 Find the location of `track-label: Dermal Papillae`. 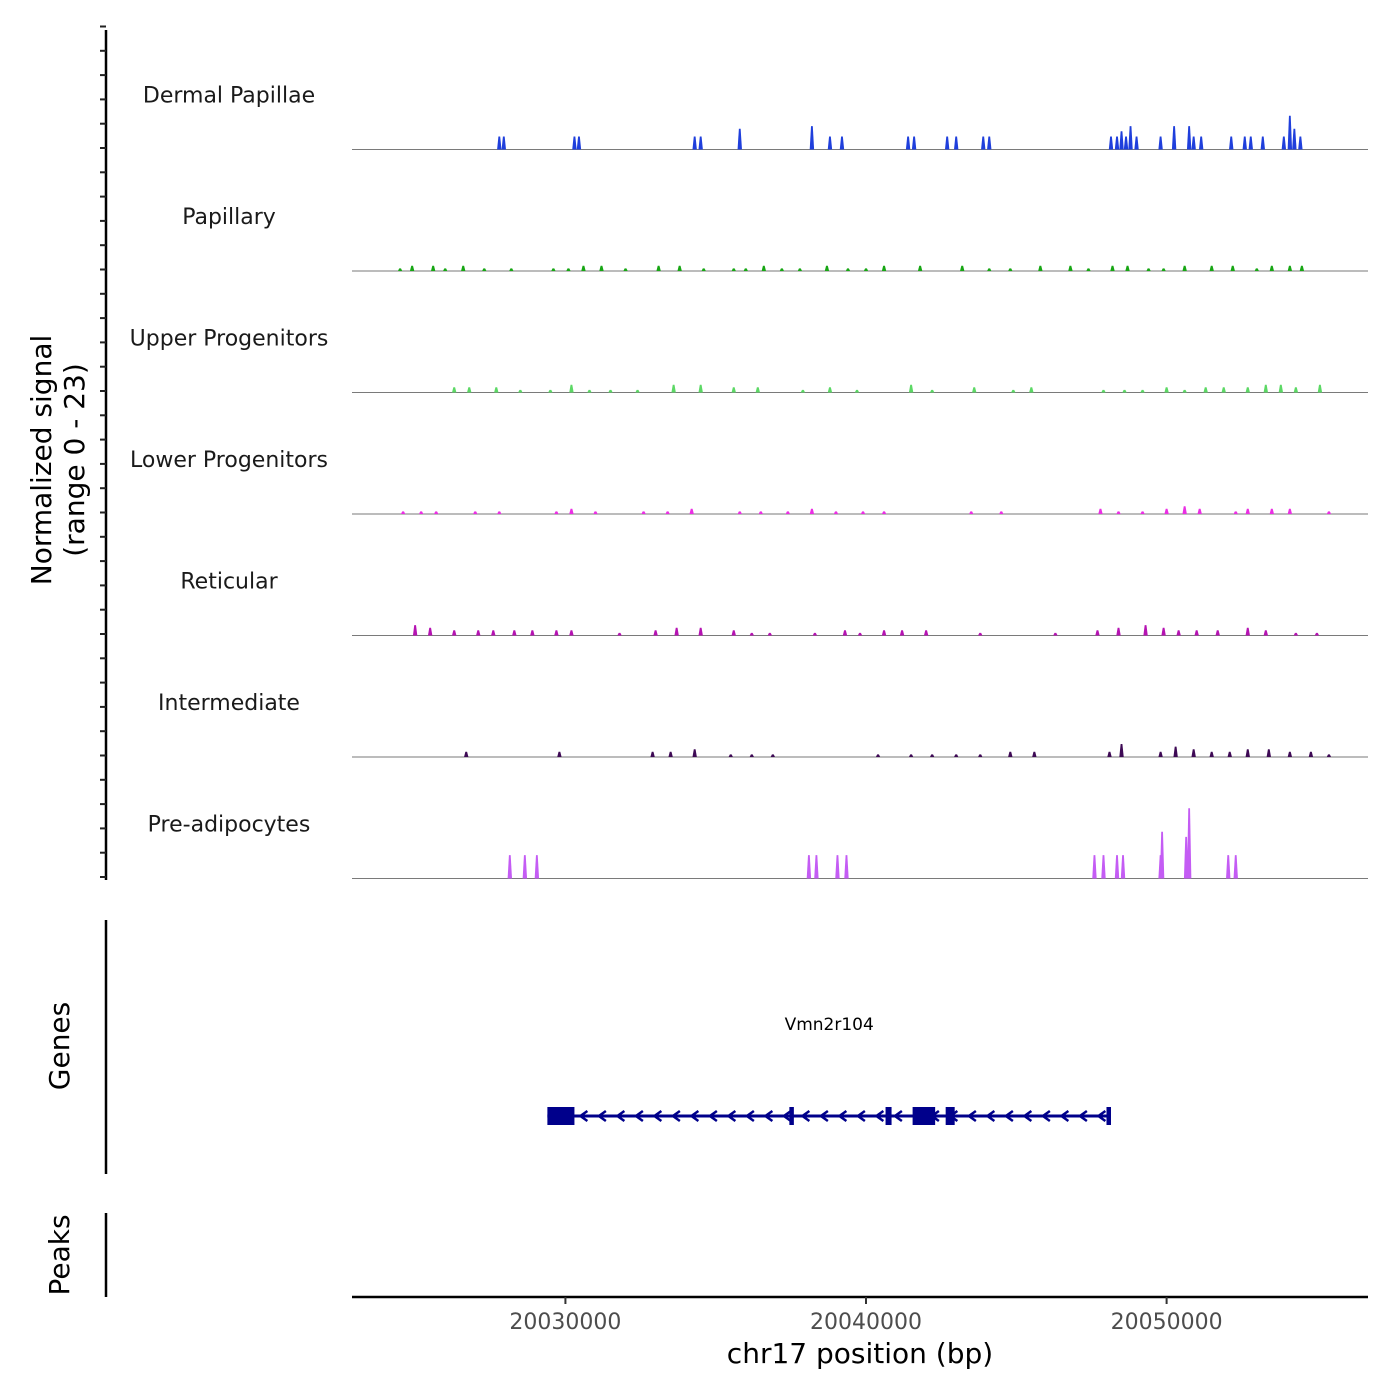

track-label: Dermal Papillae is located at coordinates (229, 96).